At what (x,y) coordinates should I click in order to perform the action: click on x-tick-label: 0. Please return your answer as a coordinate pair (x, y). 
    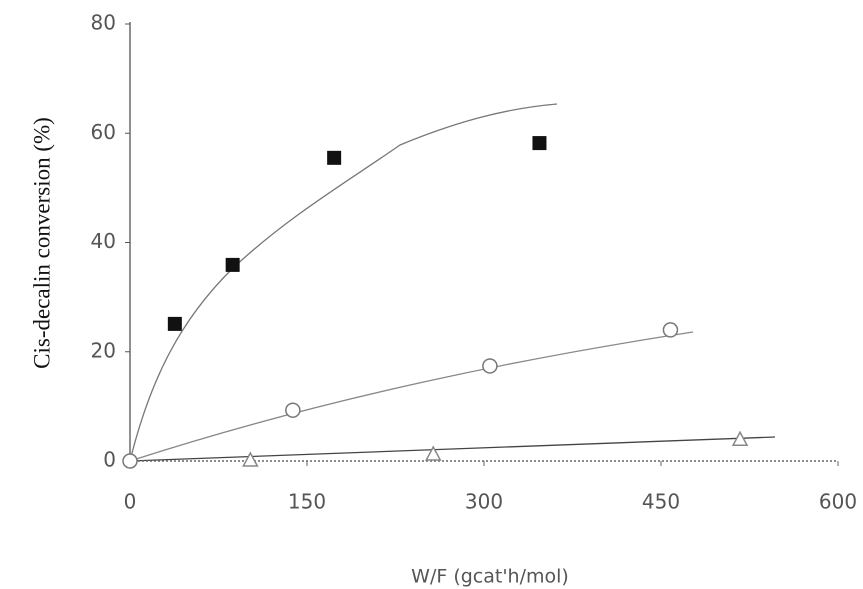
    Looking at the image, I should click on (130, 502).